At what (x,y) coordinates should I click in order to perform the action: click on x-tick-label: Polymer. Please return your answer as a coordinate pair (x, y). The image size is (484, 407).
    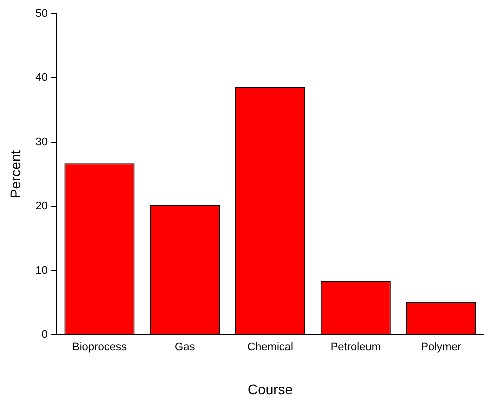
    Looking at the image, I should click on (441, 348).